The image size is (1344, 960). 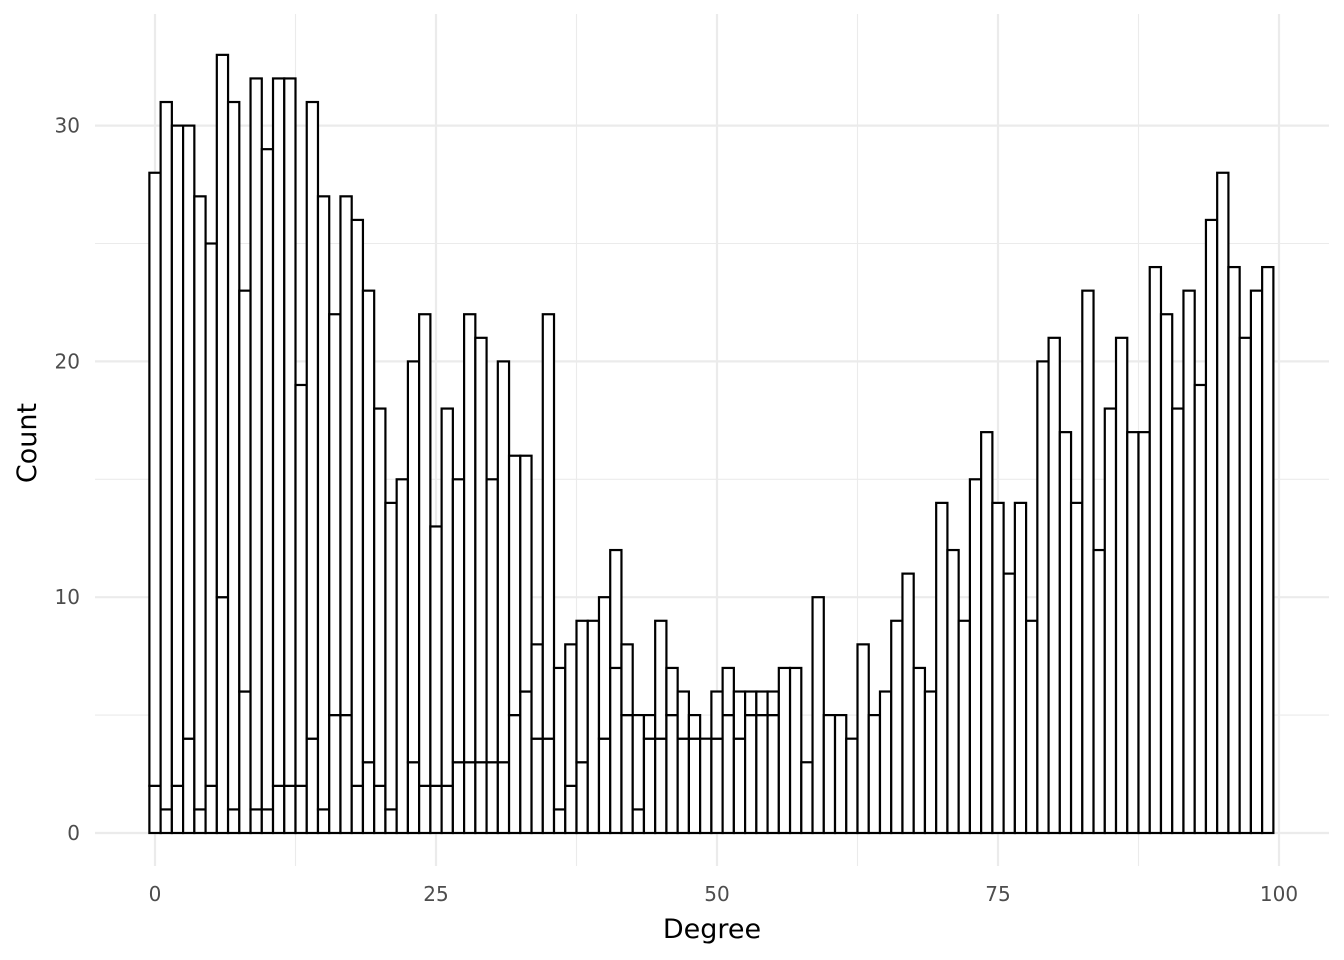 I want to click on x-tick-label: 100, so click(x=1279, y=894).